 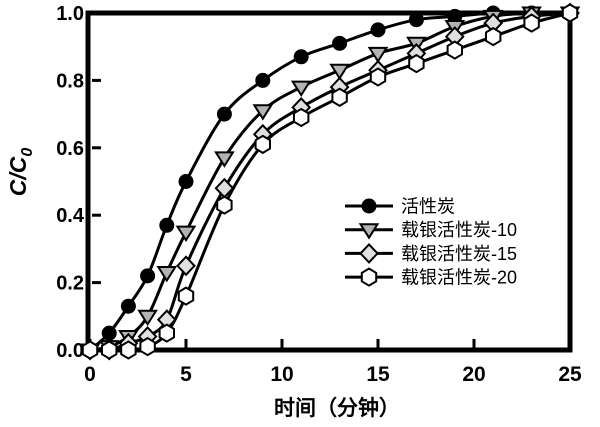 I want to click on y-tick-label: 0.8, so click(x=70, y=81).